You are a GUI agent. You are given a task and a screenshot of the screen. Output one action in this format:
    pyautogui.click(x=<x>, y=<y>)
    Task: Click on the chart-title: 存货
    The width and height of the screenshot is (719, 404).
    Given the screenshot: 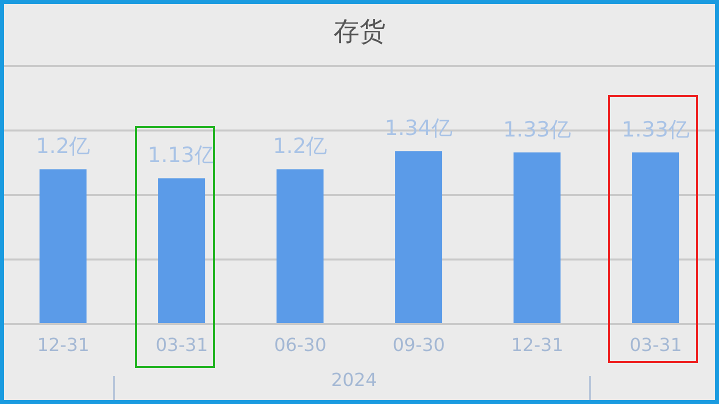 What is the action you would take?
    pyautogui.click(x=359, y=32)
    